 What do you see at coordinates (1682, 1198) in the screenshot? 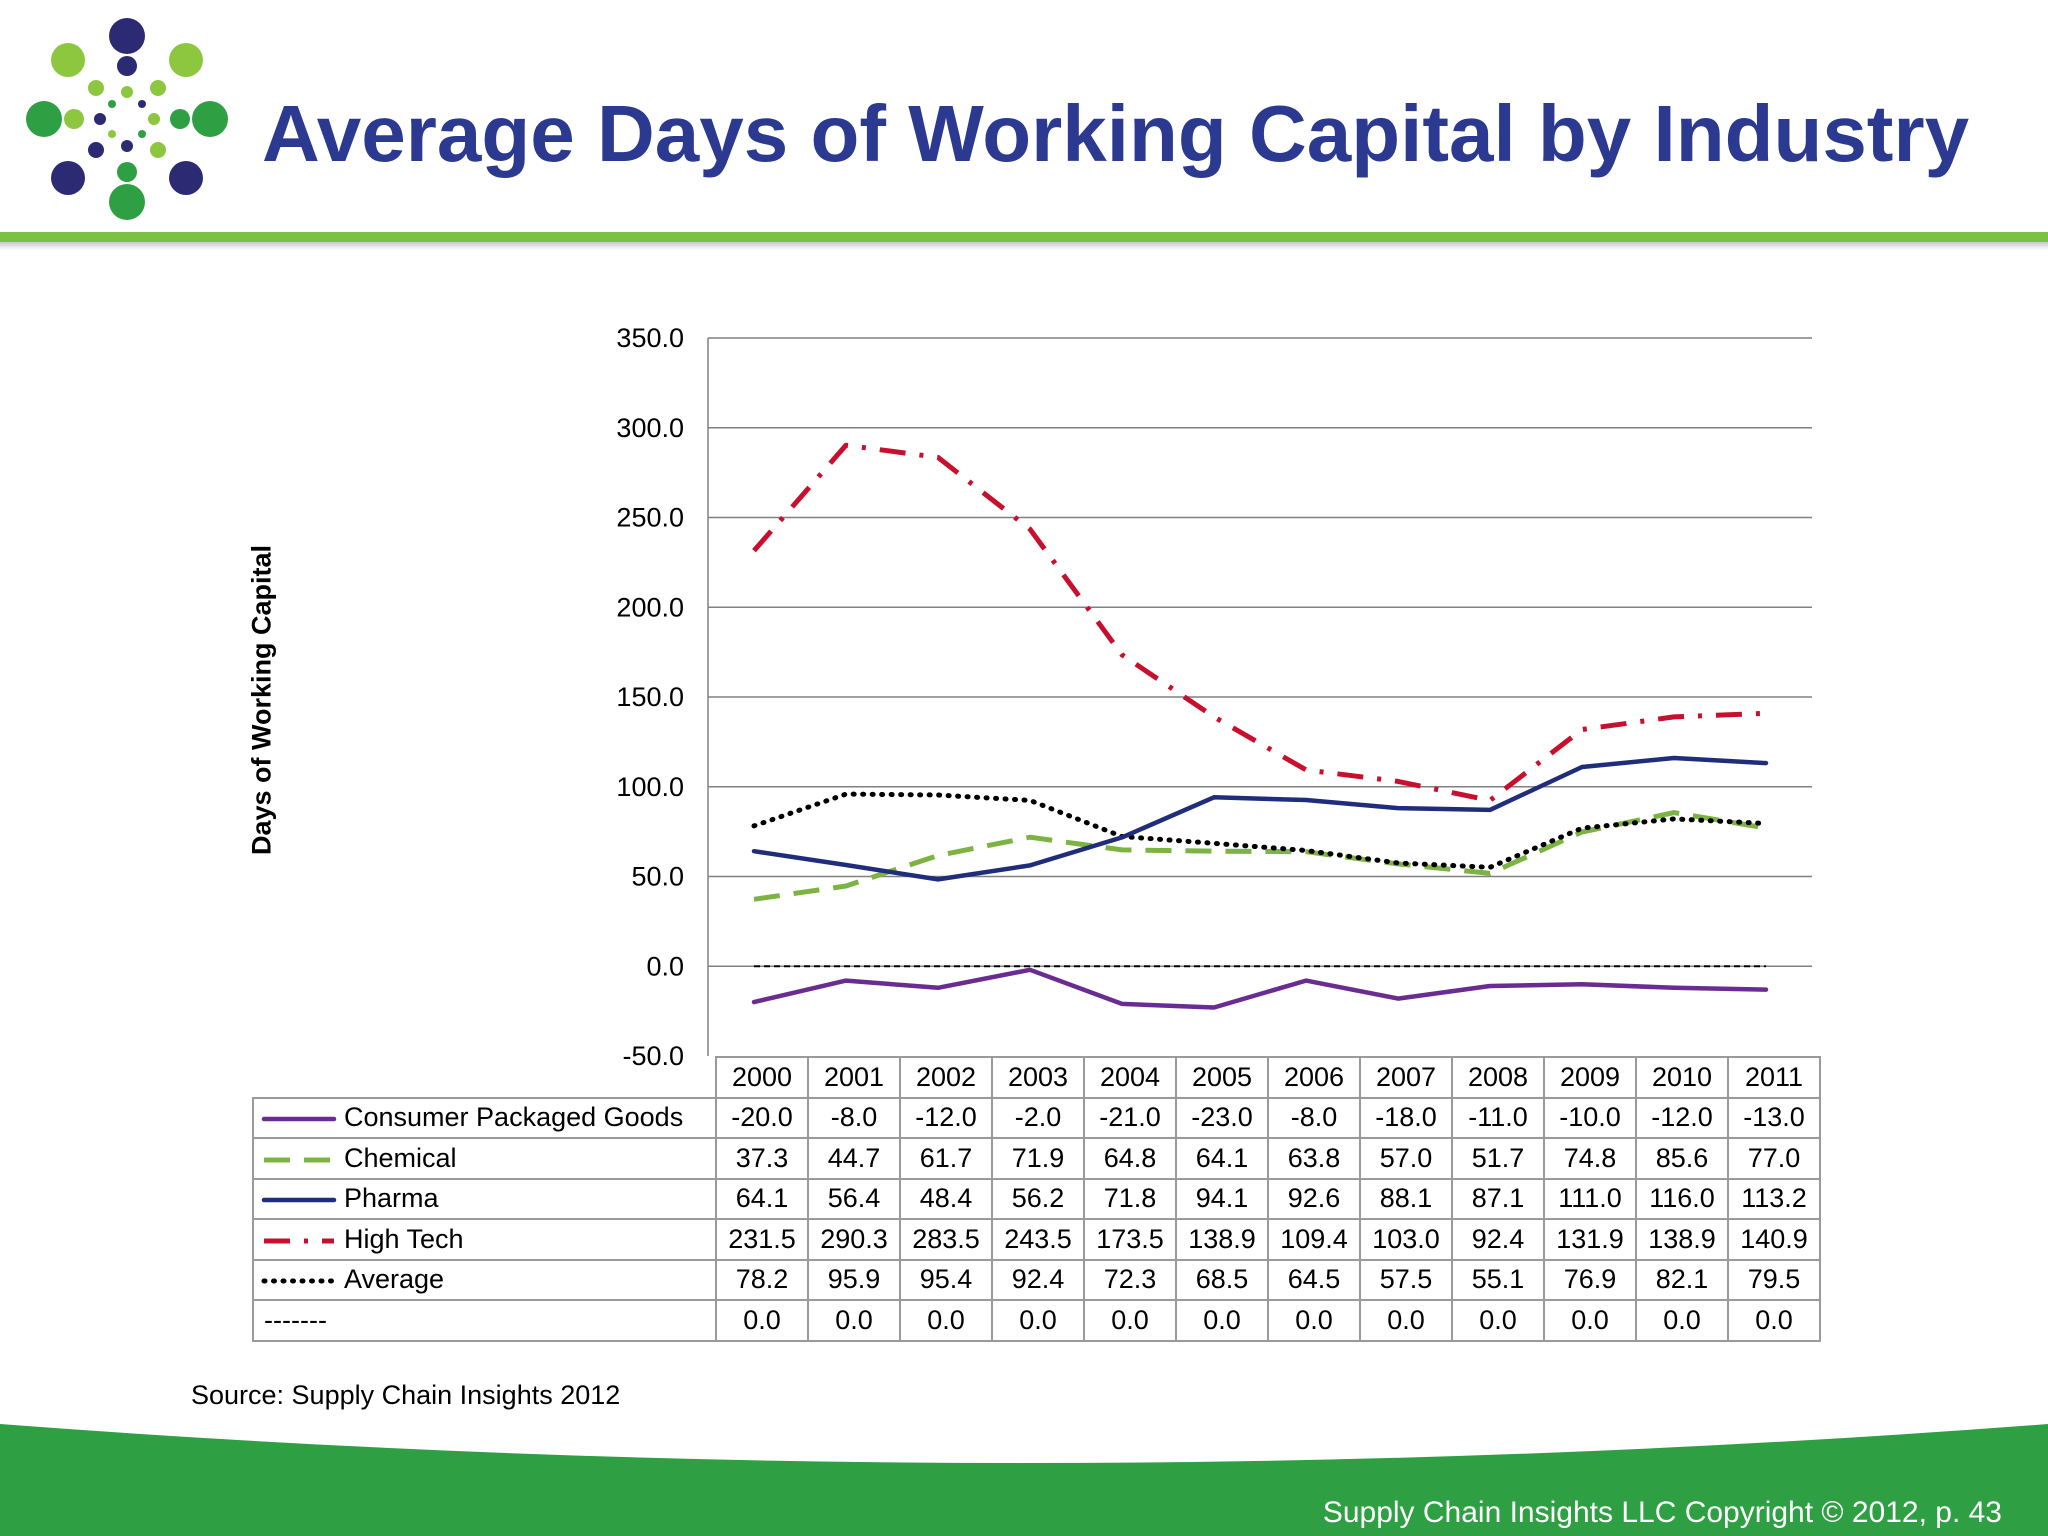
I see `data-label: 116.0` at bounding box center [1682, 1198].